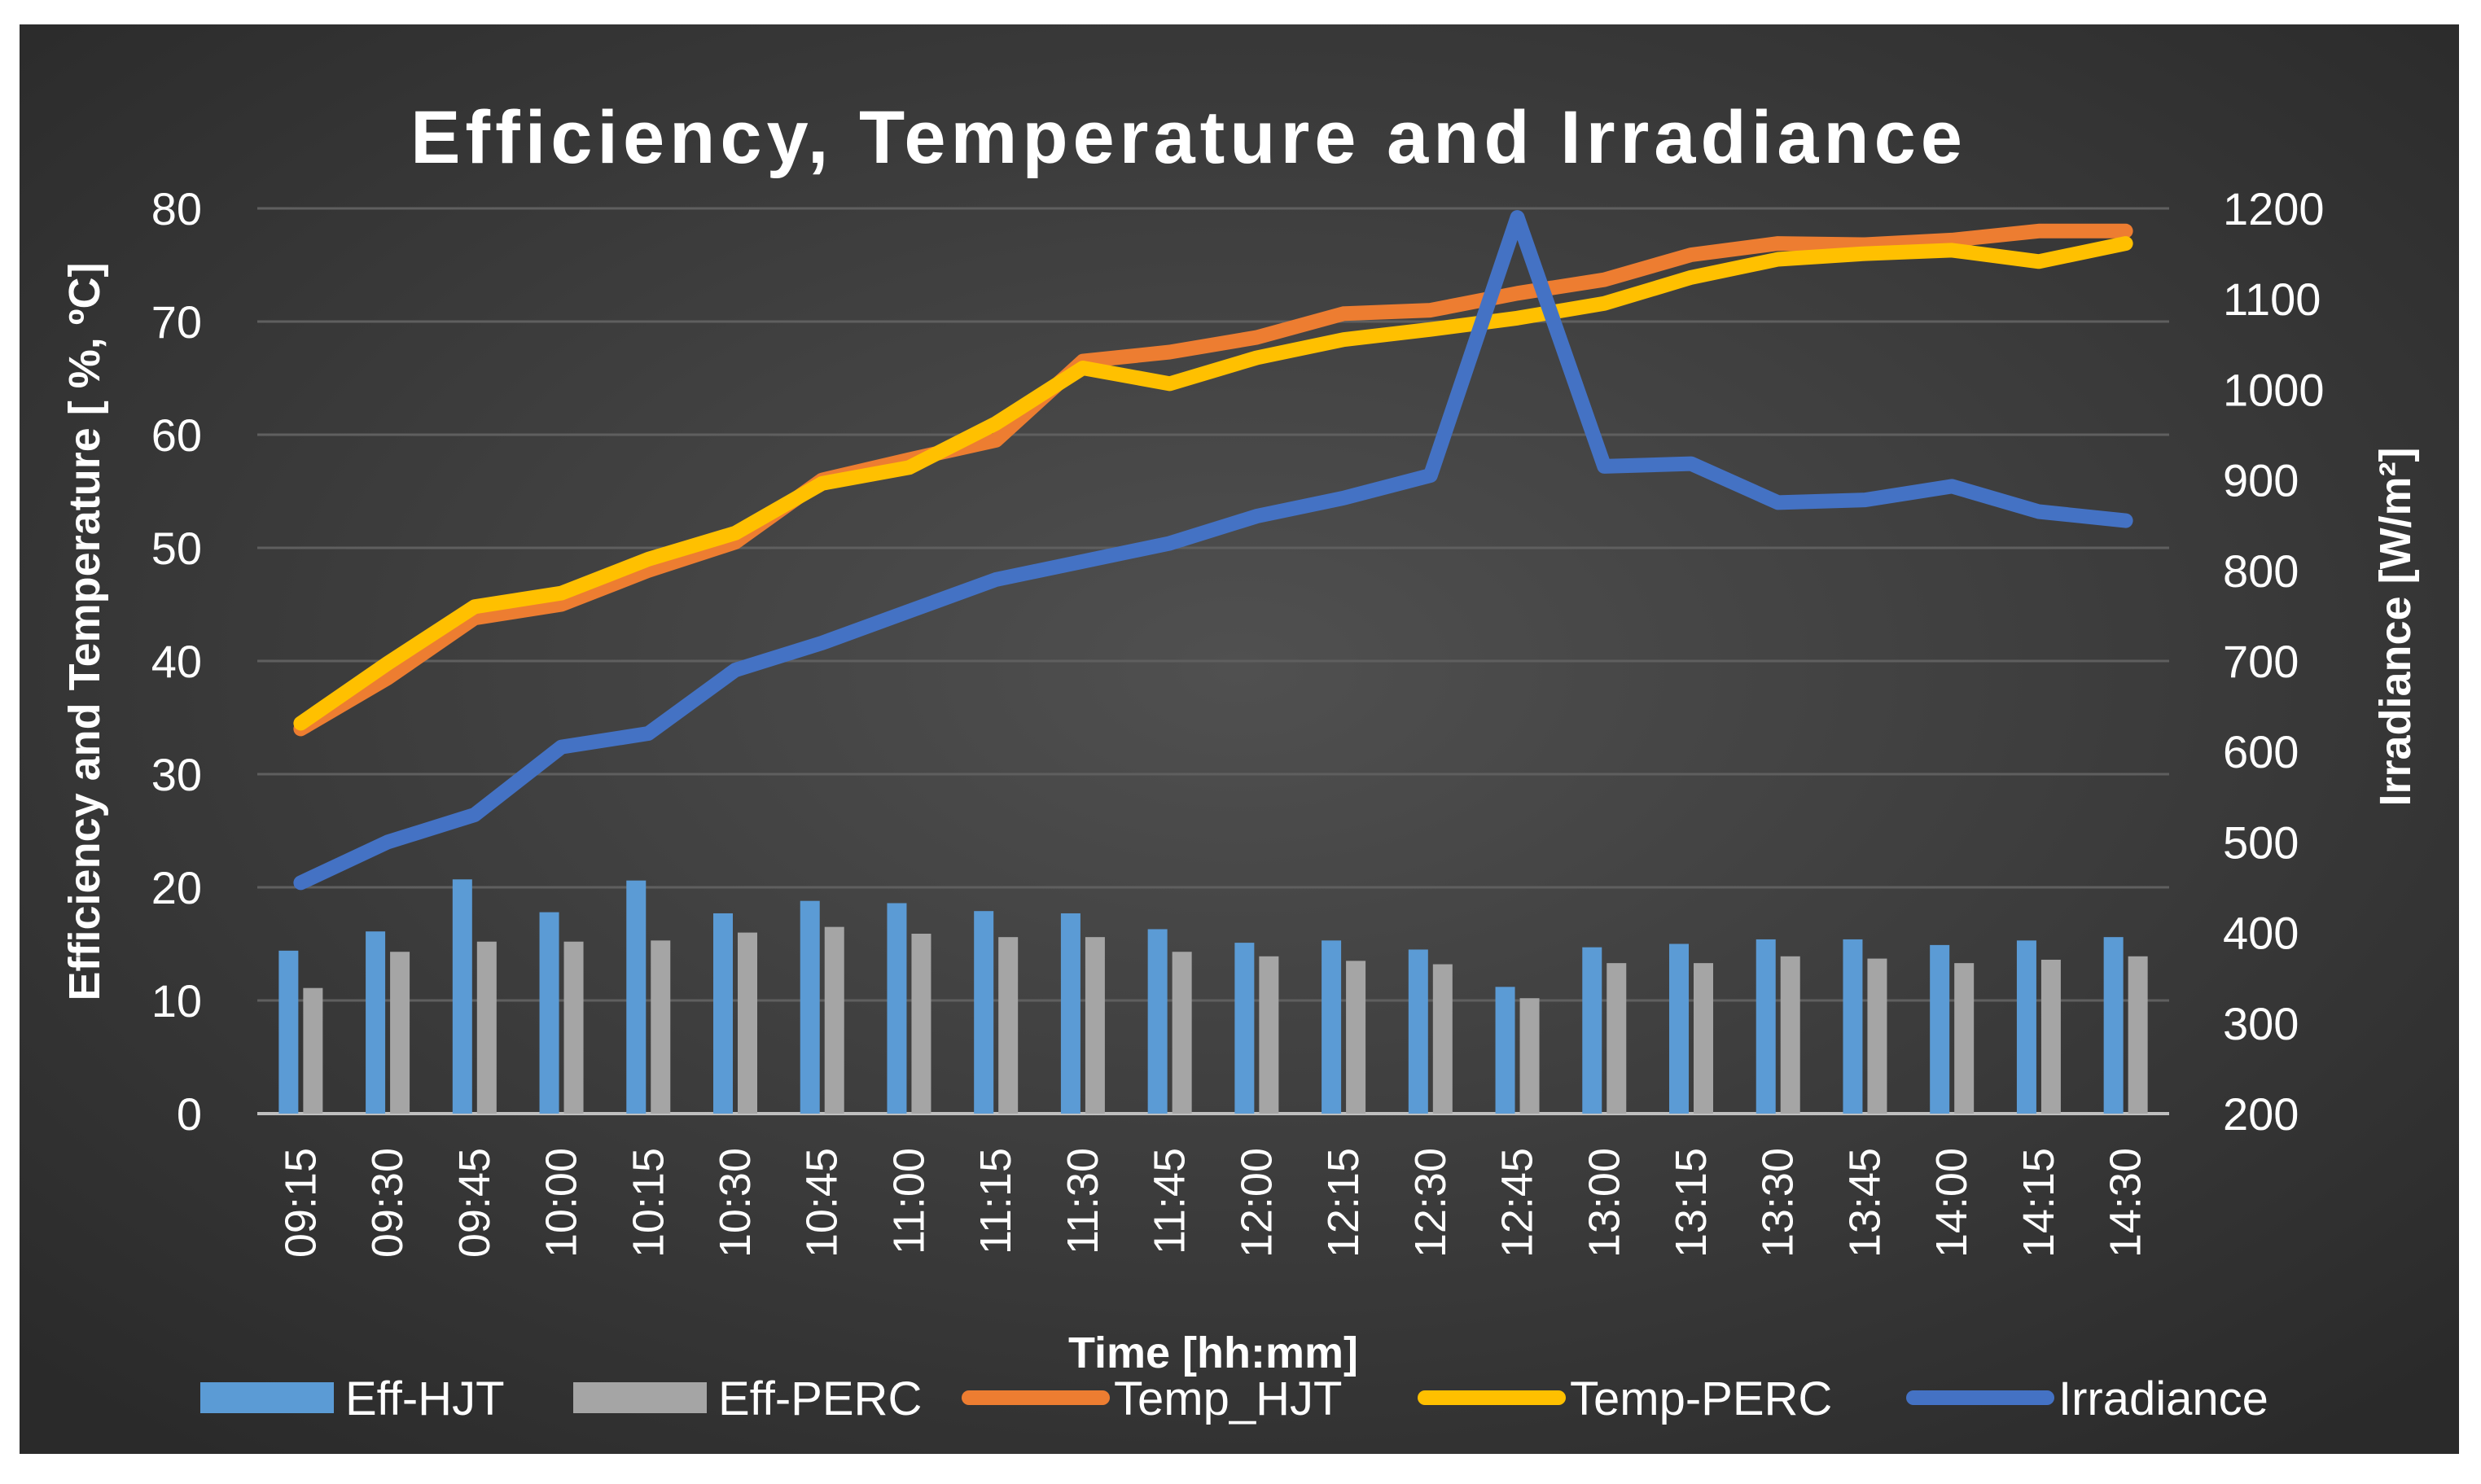 Image resolution: width=2481 pixels, height=1484 pixels. Describe the element at coordinates (2038, 1203) in the screenshot. I see `x-tick-label: 14:15` at that location.